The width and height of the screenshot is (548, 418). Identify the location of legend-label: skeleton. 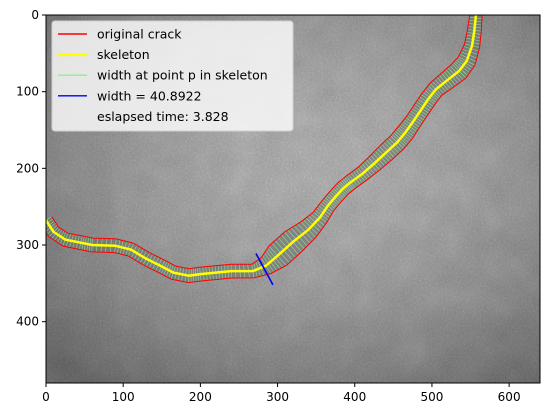
(123, 54).